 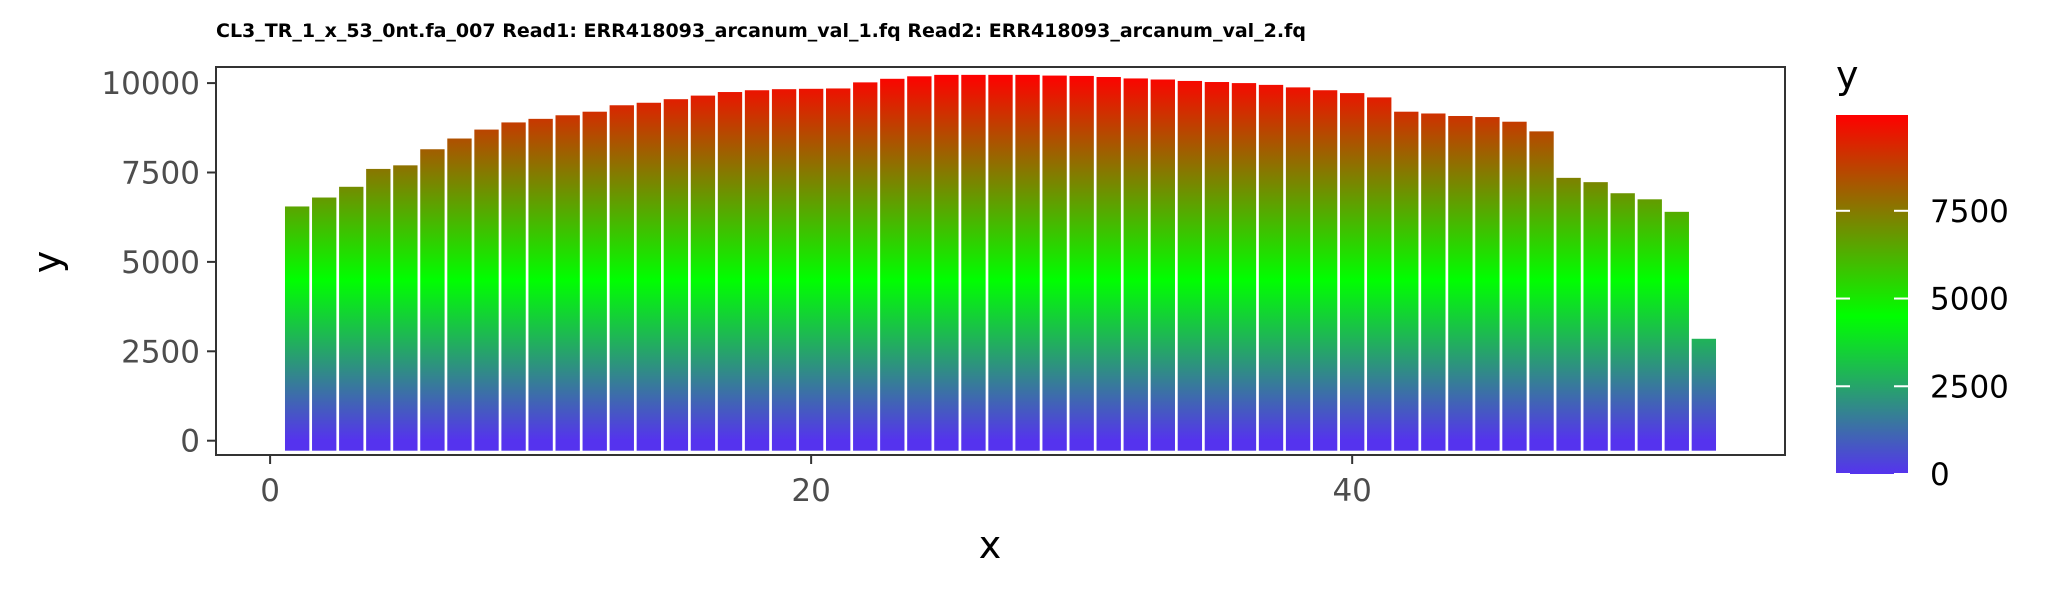 I want to click on colorbar-tick-label: 5000, so click(x=1969, y=300).